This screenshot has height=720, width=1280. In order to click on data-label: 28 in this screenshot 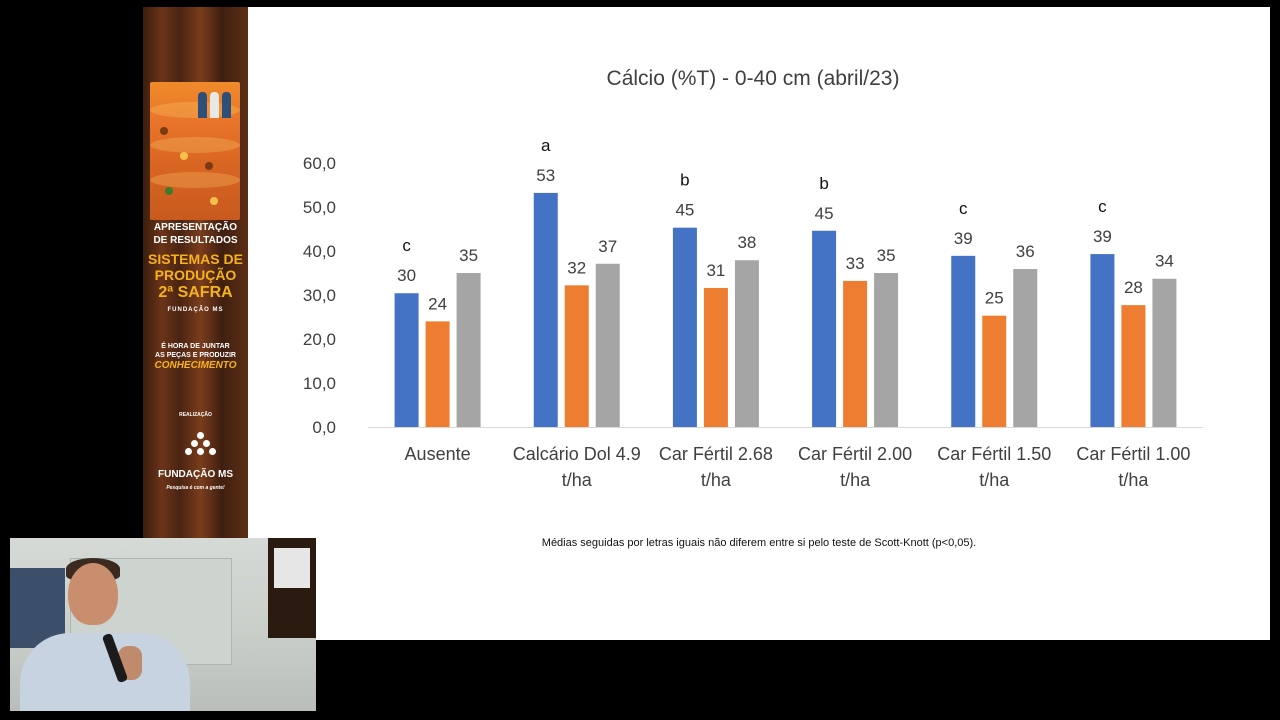, I will do `click(1133, 287)`.